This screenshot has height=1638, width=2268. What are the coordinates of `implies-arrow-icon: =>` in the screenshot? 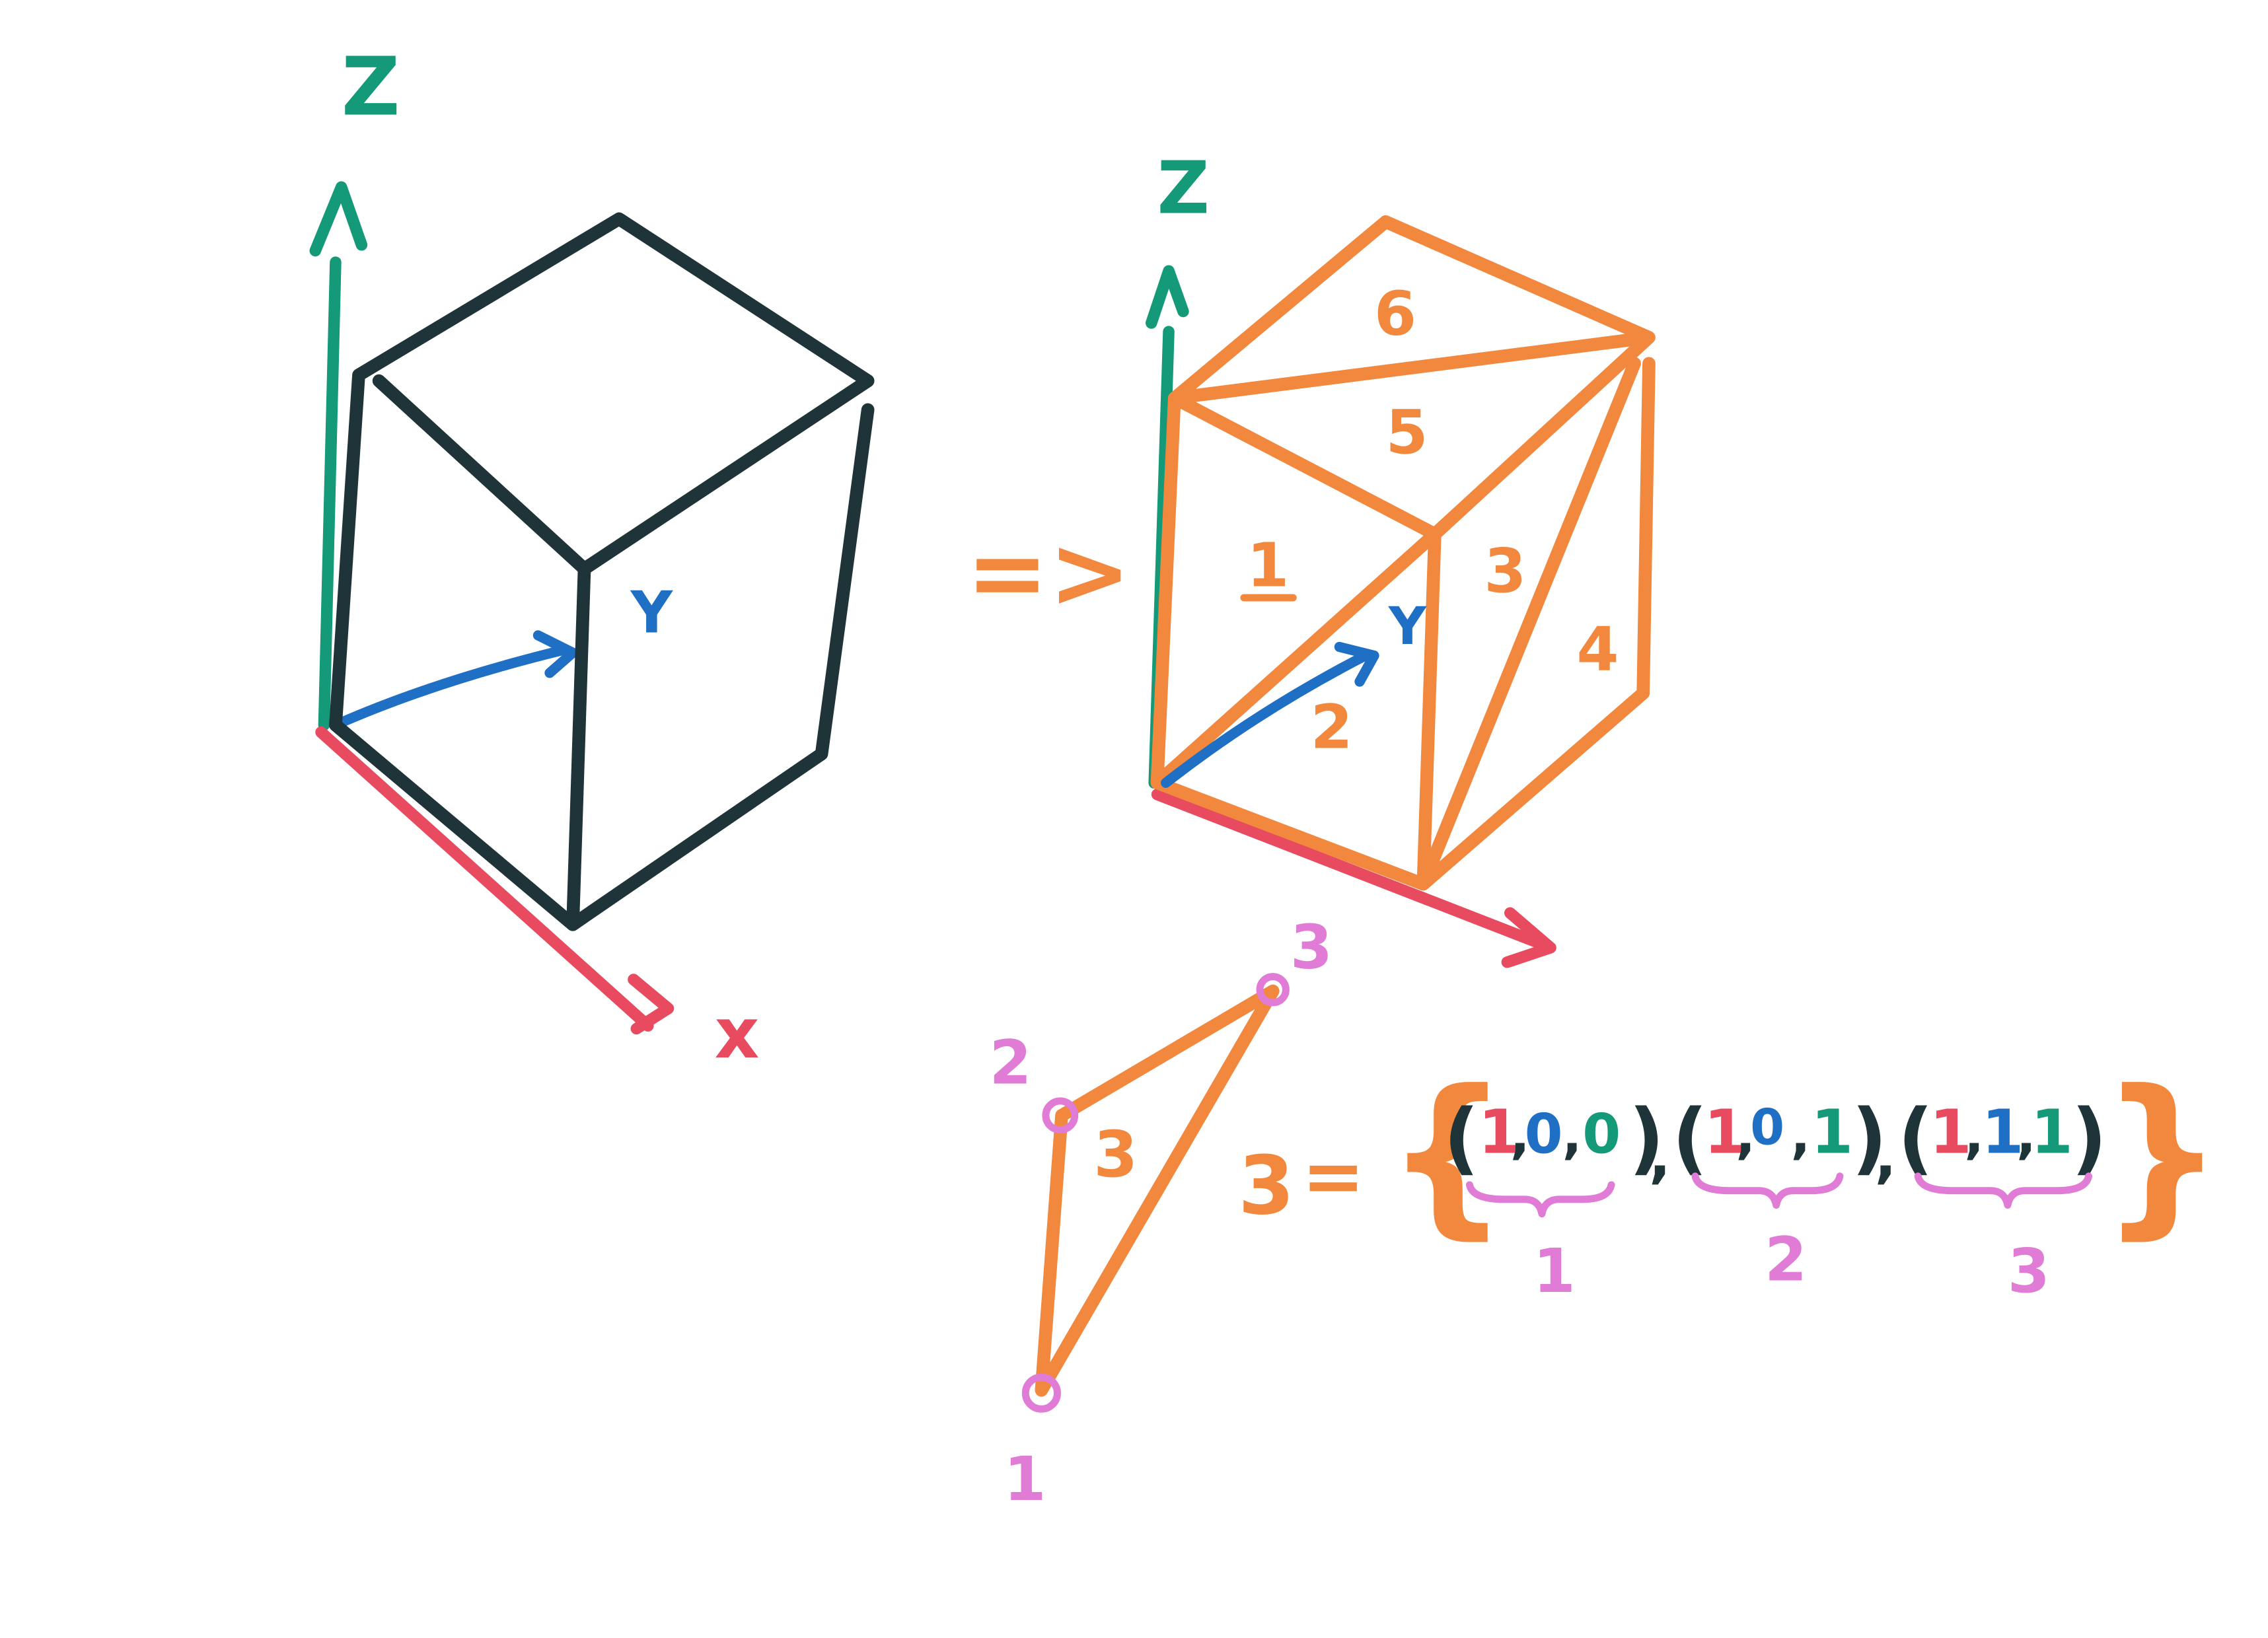 It's located at (1049, 573).